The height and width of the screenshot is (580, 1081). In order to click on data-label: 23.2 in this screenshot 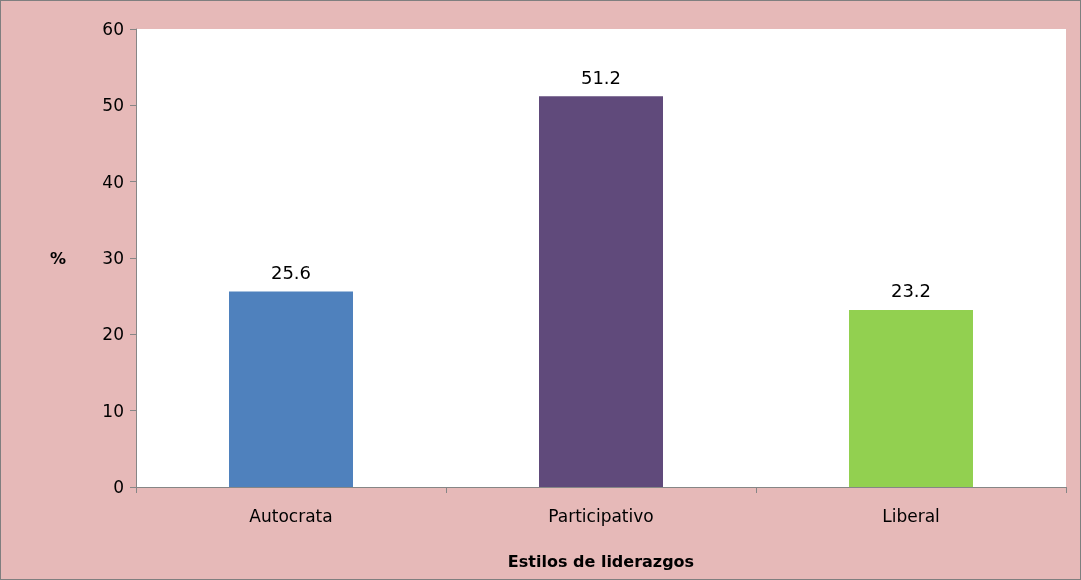, I will do `click(911, 291)`.